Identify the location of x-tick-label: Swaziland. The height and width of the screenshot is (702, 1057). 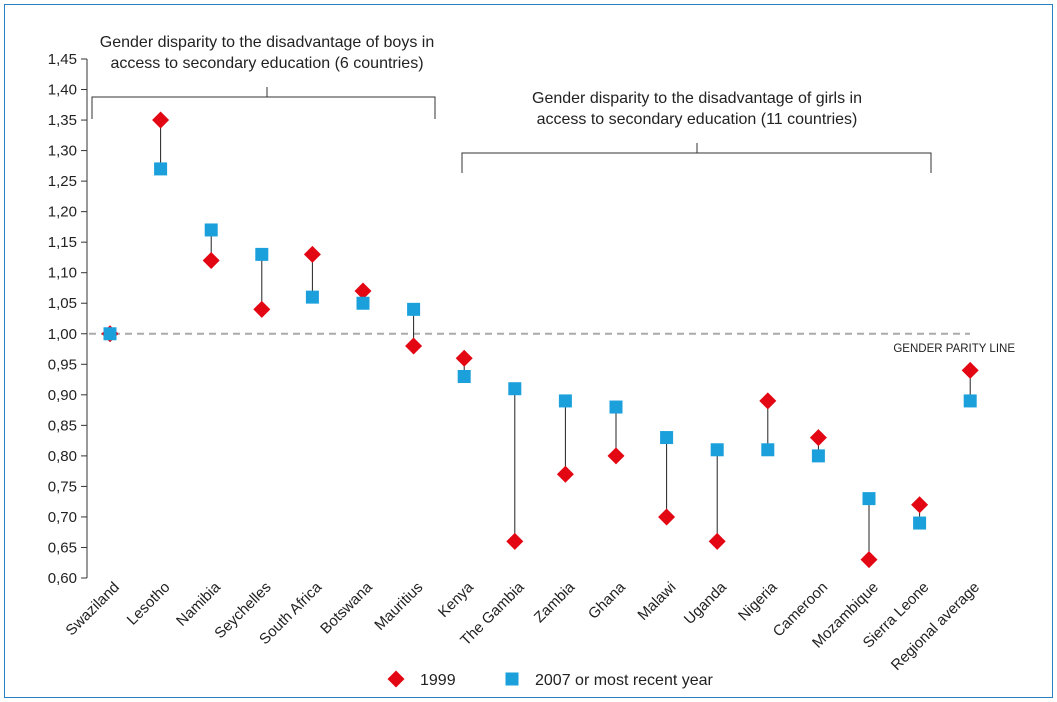
(92, 609).